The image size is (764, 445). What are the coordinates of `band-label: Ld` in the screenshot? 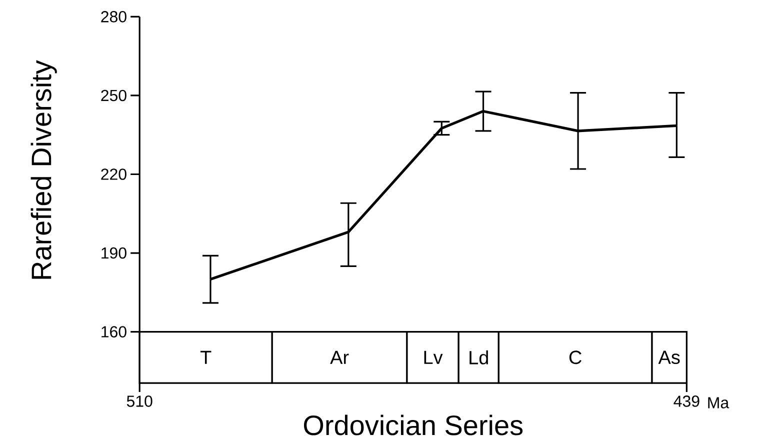 It's located at (479, 357).